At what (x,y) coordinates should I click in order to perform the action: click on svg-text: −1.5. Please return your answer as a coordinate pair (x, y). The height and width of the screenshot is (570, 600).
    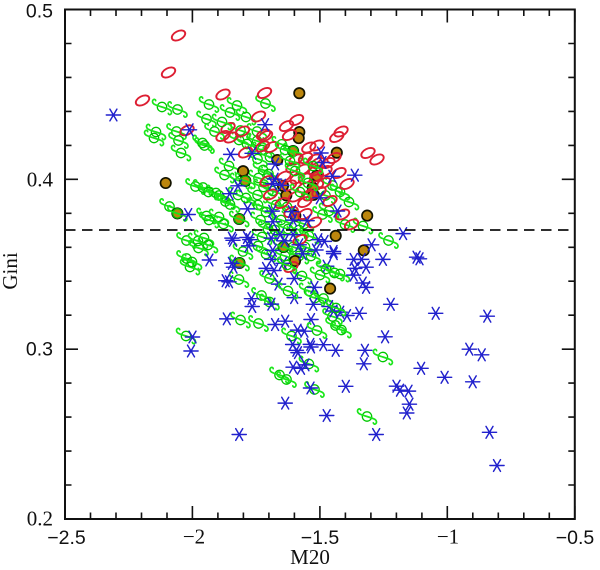
    Looking at the image, I should click on (320, 538).